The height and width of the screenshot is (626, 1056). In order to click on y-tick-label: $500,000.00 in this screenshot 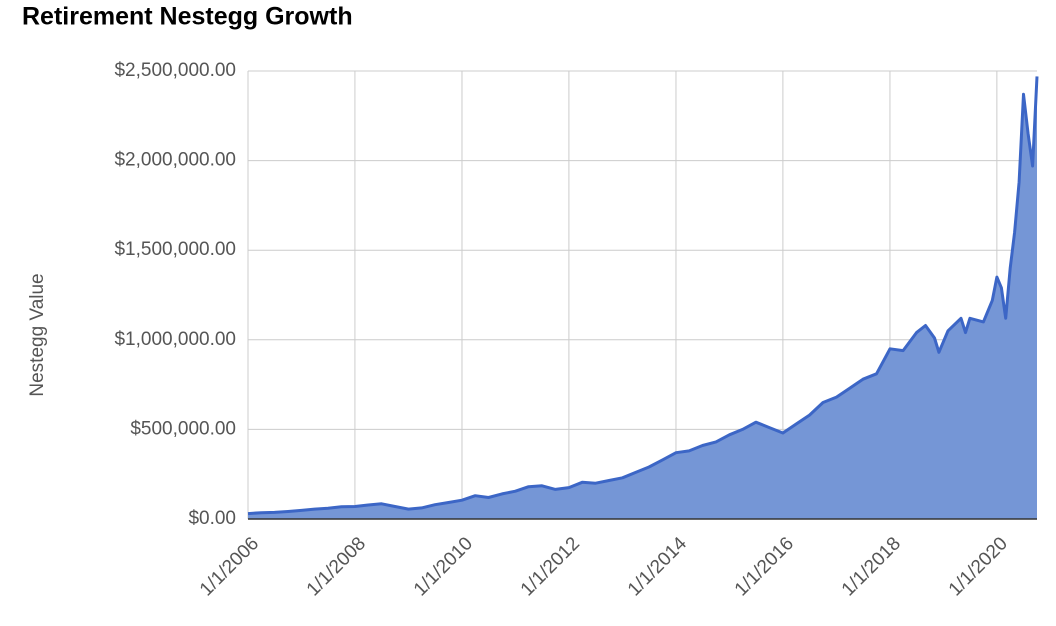, I will do `click(183, 428)`.